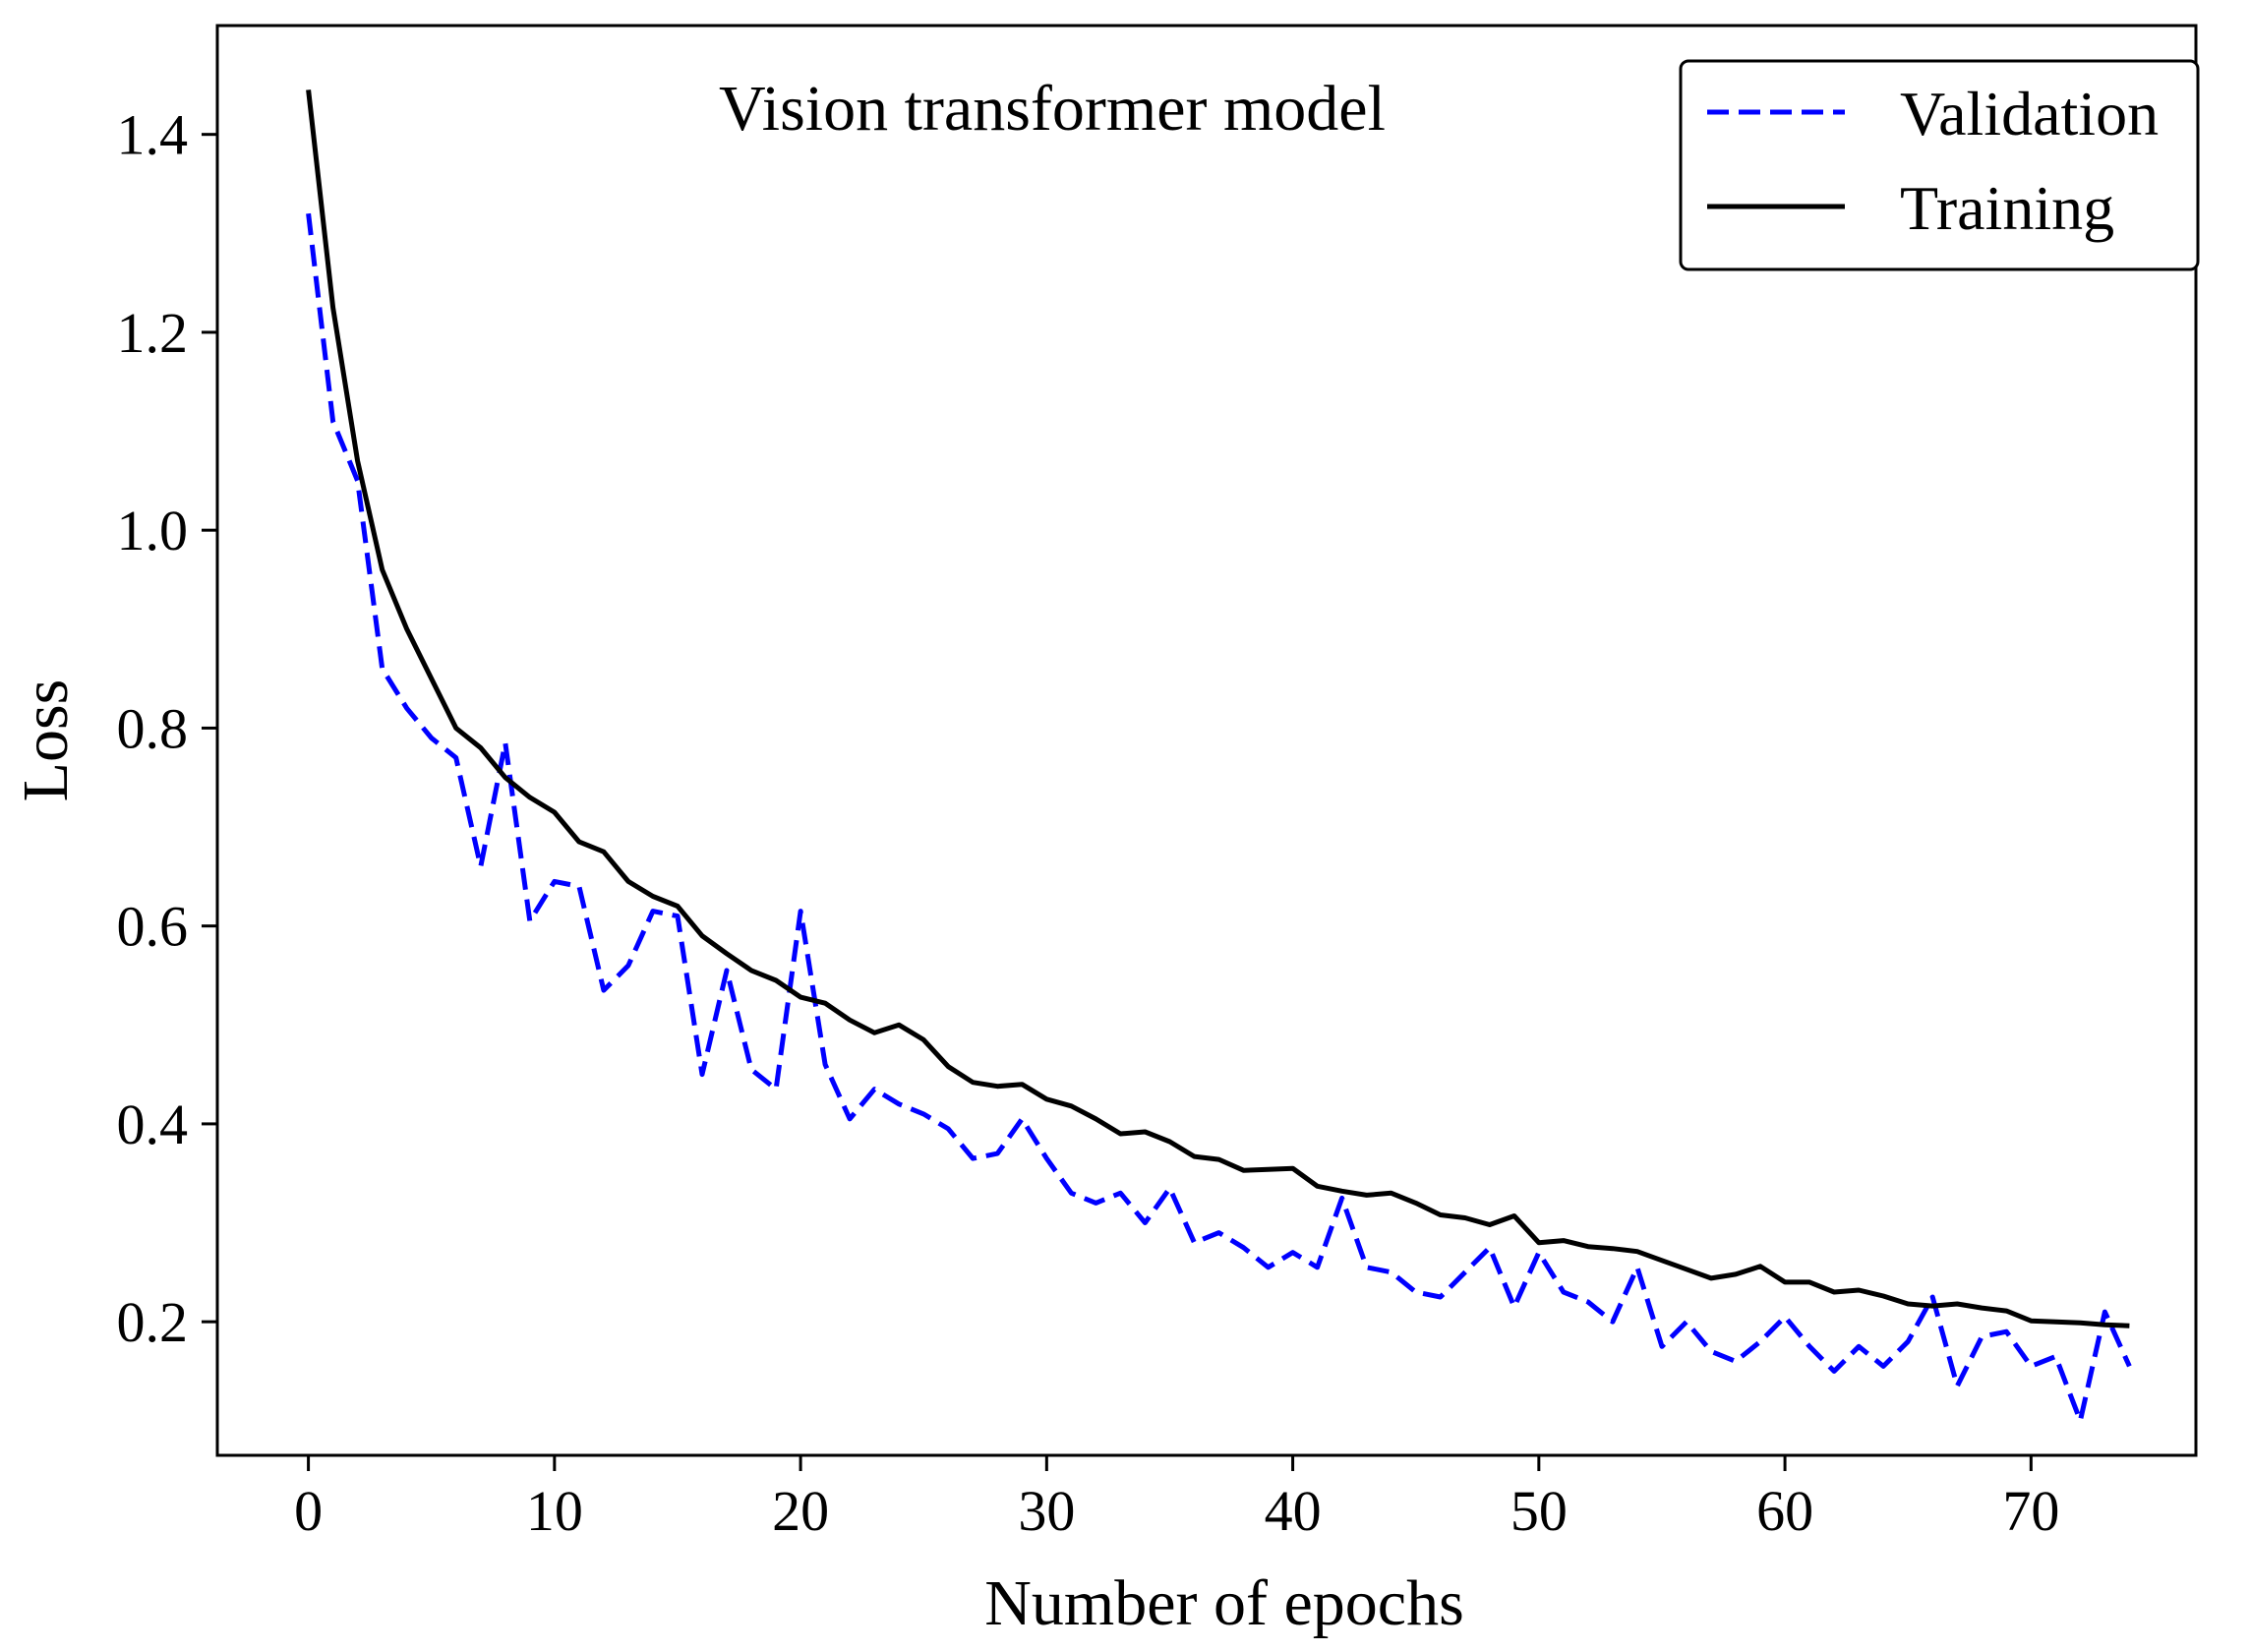 This screenshot has width=2250, height=1652. Describe the element at coordinates (153, 530) in the screenshot. I see `y-tick-label-4: 1.0` at that location.